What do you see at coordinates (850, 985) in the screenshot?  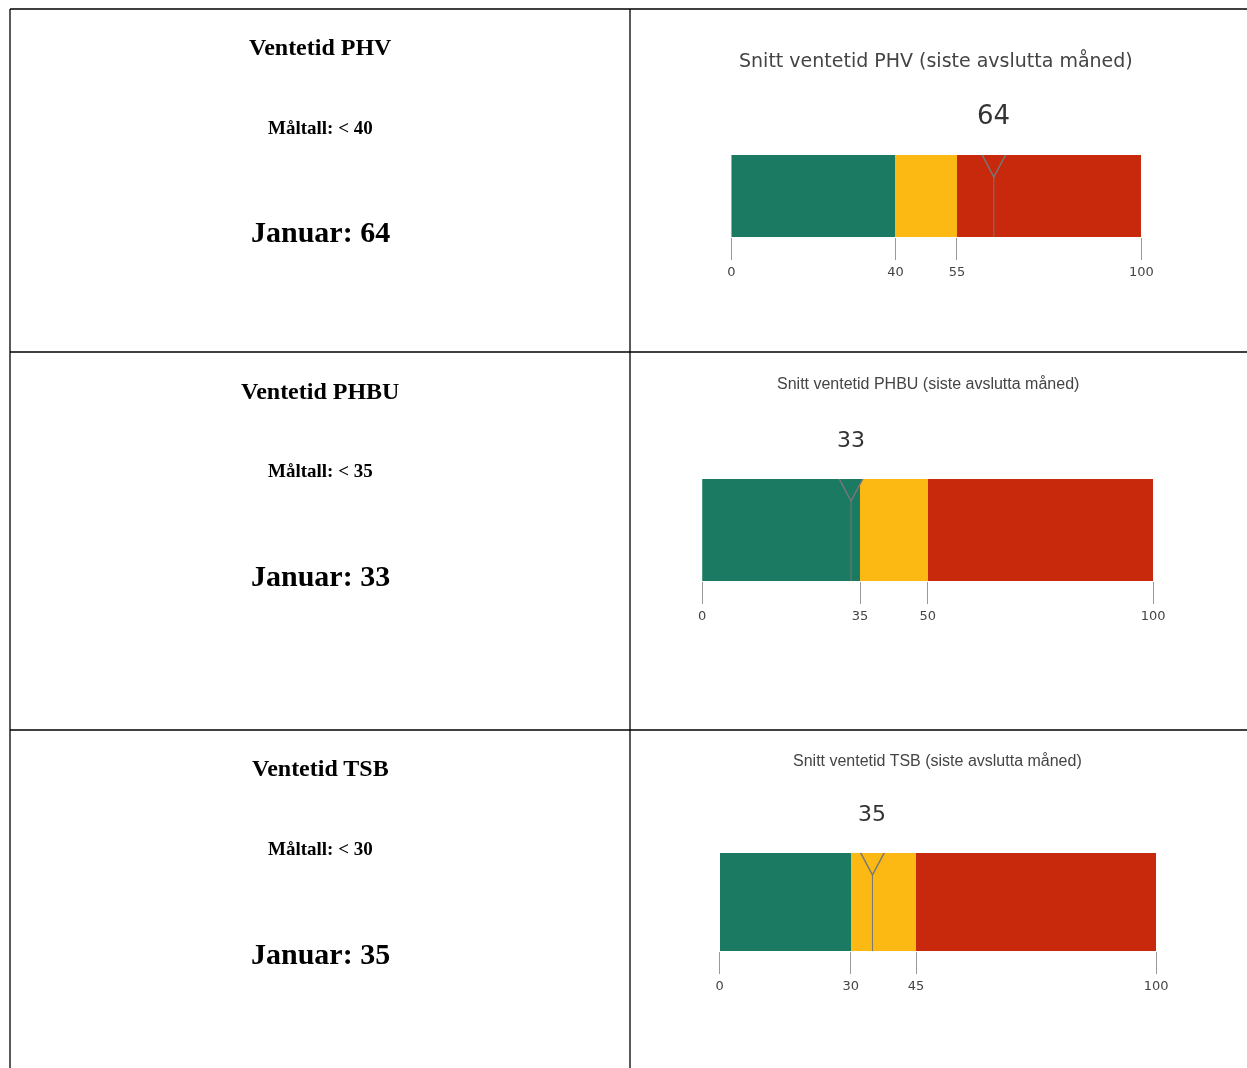 I see `x-tick-label: 30` at bounding box center [850, 985].